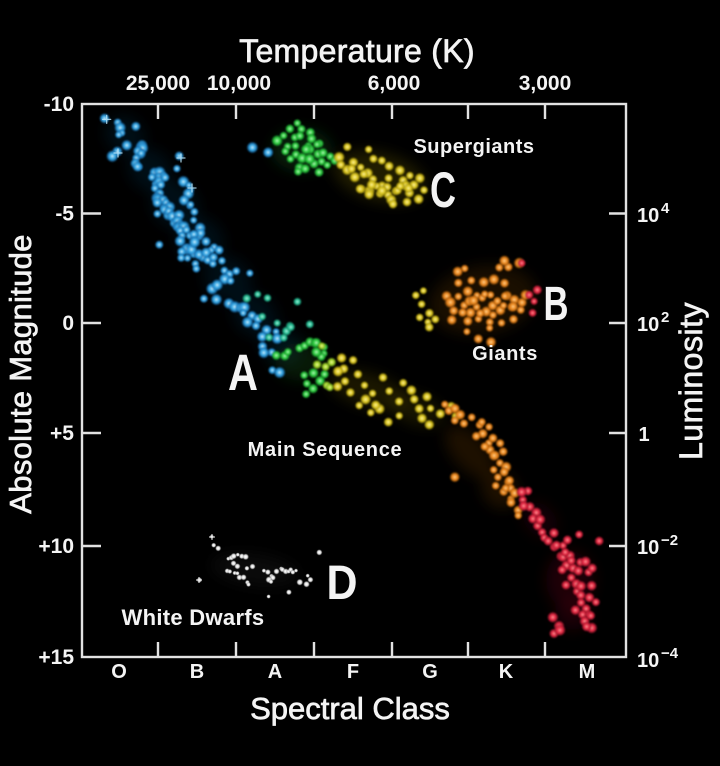  What do you see at coordinates (64, 214) in the screenshot?
I see `svg-text: -5` at bounding box center [64, 214].